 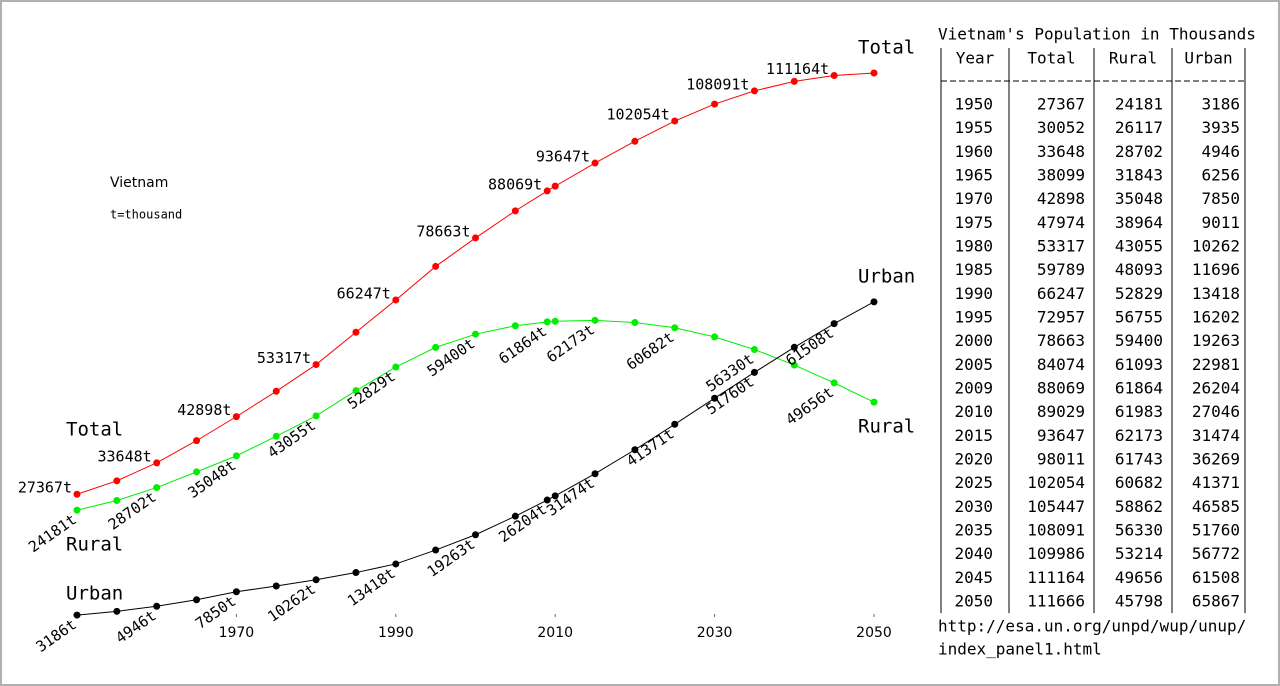 I want to click on x-tick-label: 1990, so click(x=396, y=633).